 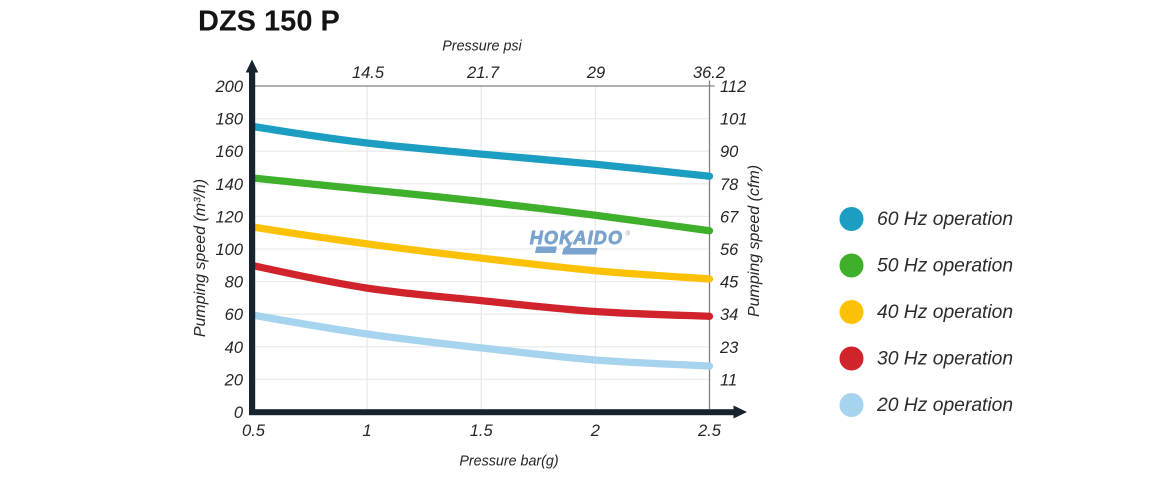 What do you see at coordinates (729, 217) in the screenshot?
I see `svg-text: 67` at bounding box center [729, 217].